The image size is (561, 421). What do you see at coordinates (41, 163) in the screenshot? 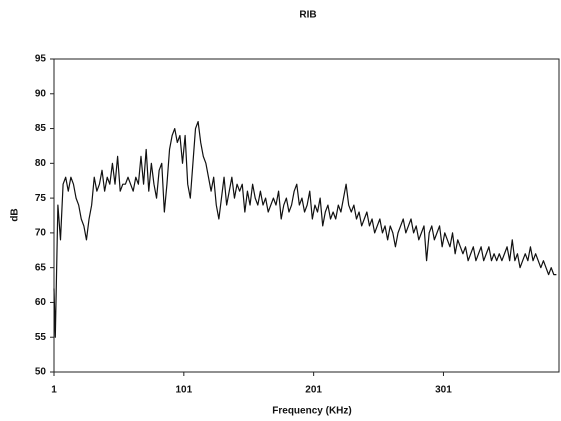
I see `y-tick-label: 80` at bounding box center [41, 163].